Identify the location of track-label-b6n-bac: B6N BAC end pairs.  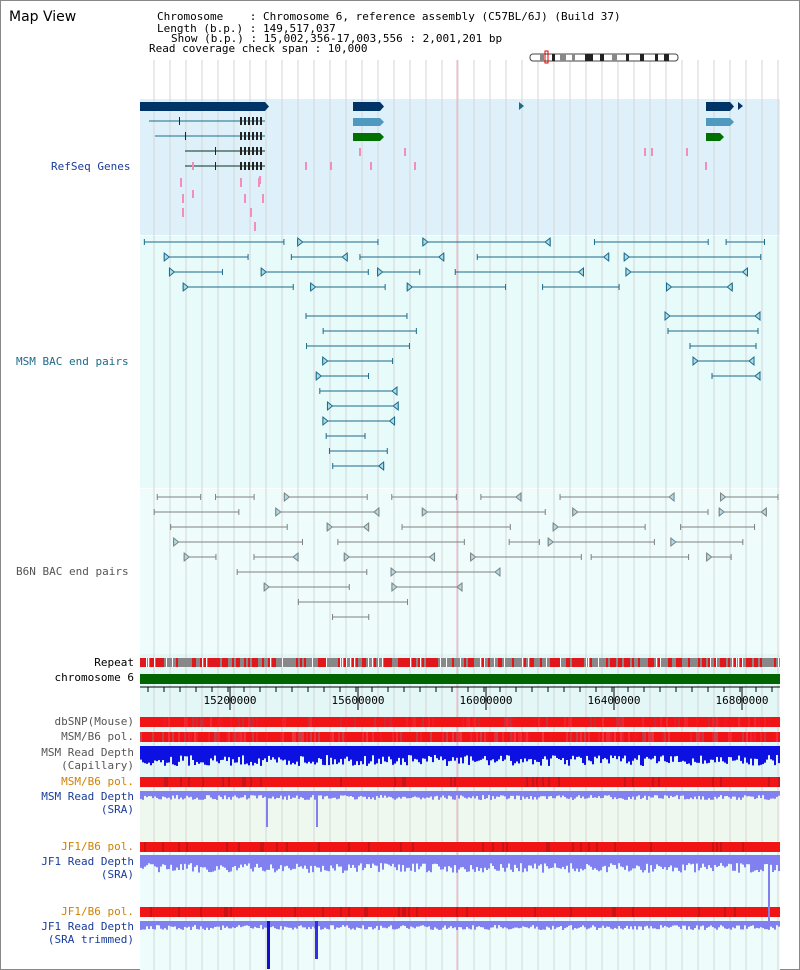
(72, 571).